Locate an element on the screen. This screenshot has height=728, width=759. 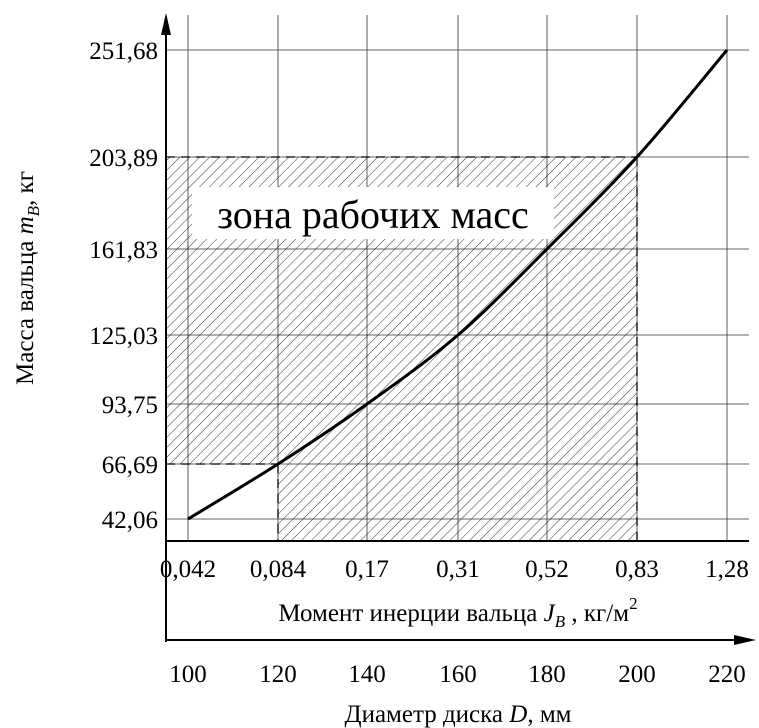
diameter-axis-arrow is located at coordinates (745, 640).